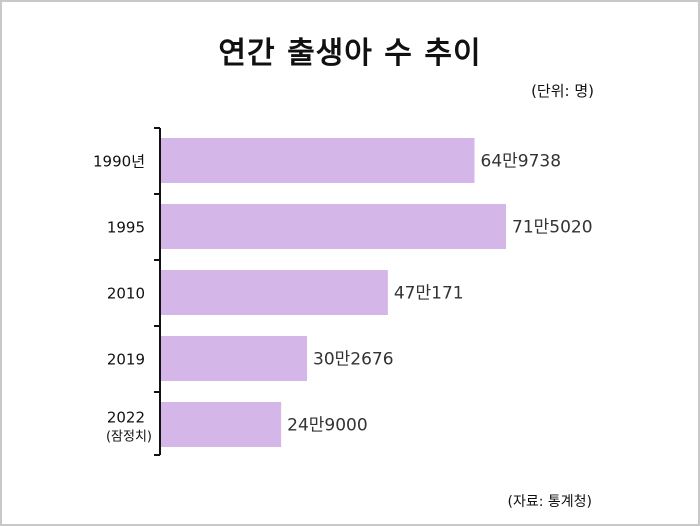 This screenshot has width=700, height=526. Describe the element at coordinates (429, 294) in the screenshot. I see `value-label: 47만171` at that location.